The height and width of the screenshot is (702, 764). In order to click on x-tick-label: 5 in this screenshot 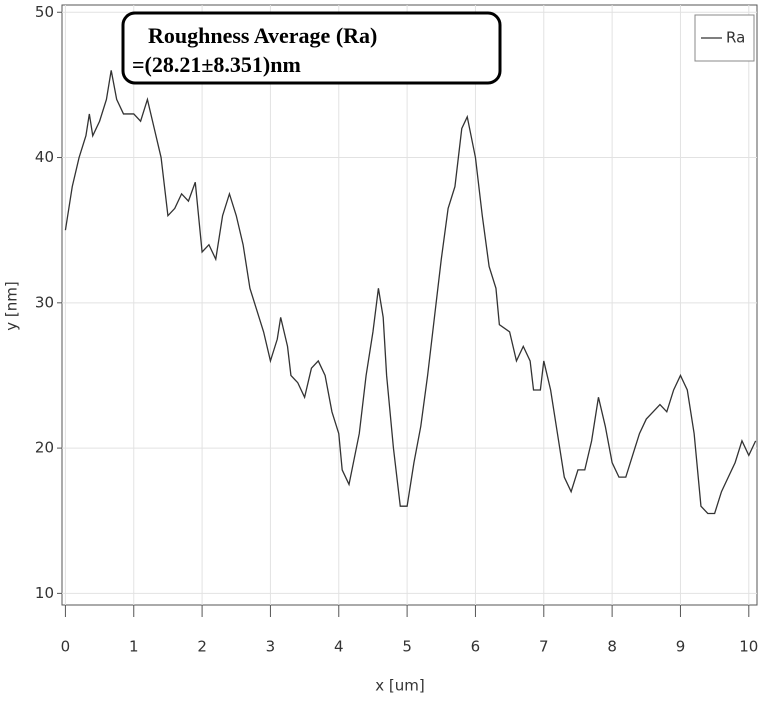, I will do `click(407, 647)`.